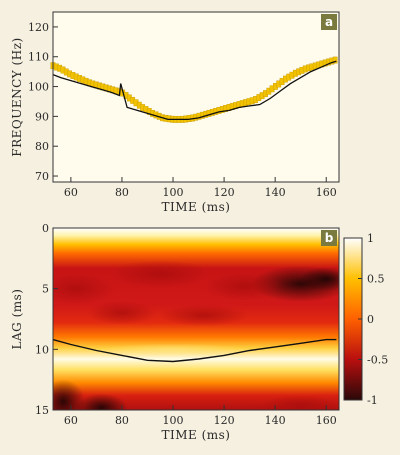 Image resolution: width=400 pixels, height=455 pixels. Describe the element at coordinates (17, 319) in the screenshot. I see `panel-b-y-axis-label: LAG (ms)` at that location.